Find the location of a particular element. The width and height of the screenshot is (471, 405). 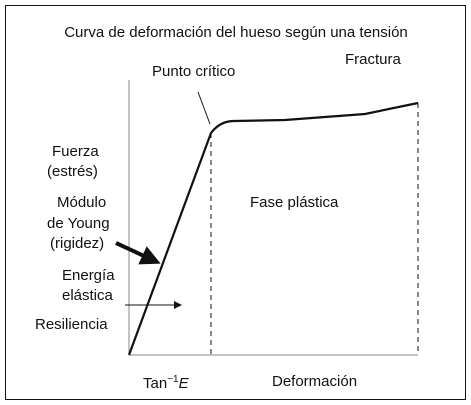

label-part: −1 is located at coordinates (173, 379).